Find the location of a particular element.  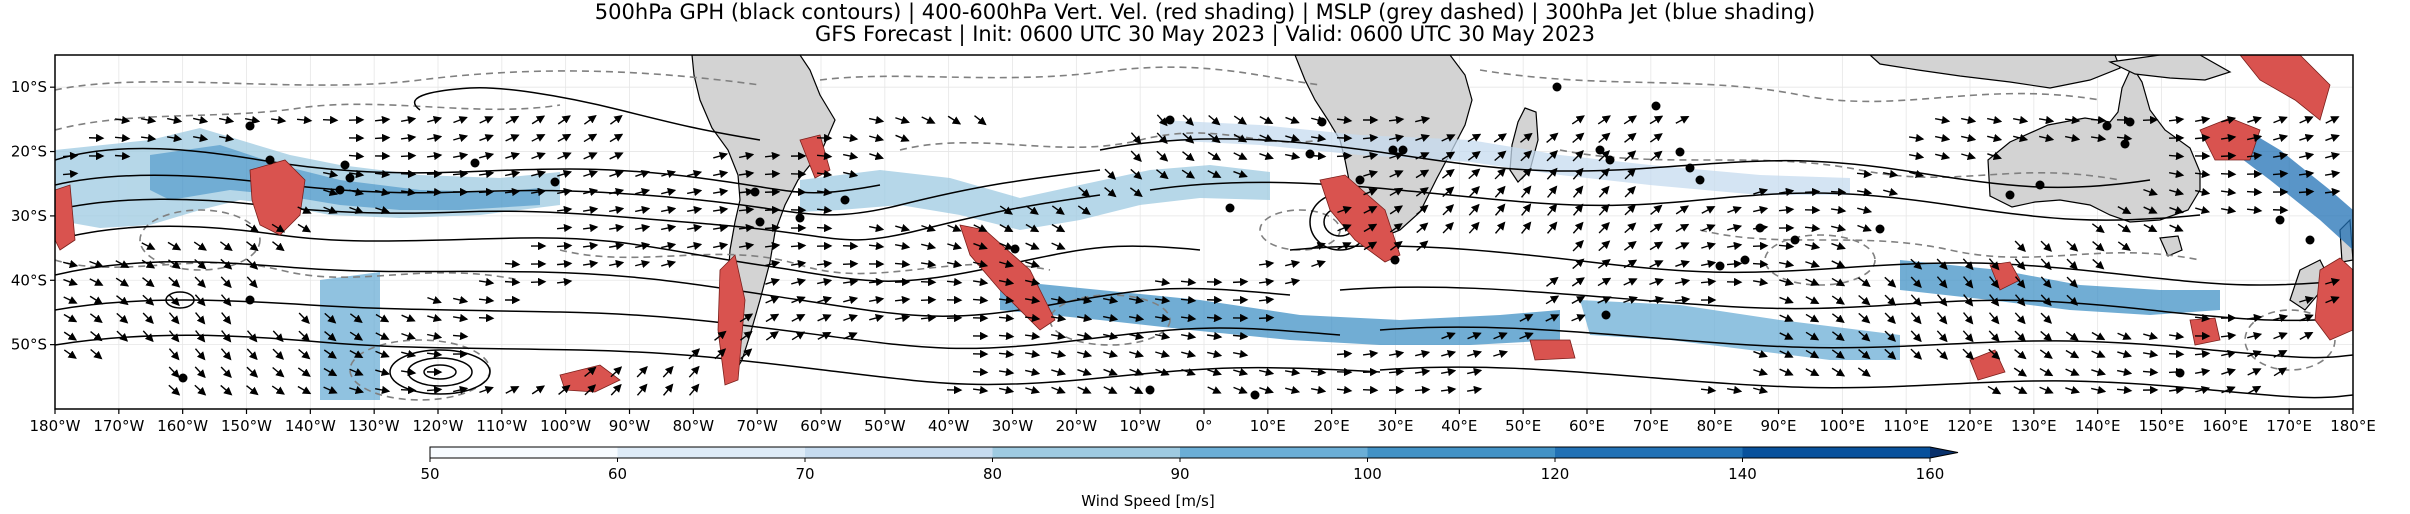

lon-tick-label: 90°W is located at coordinates (630, 426).